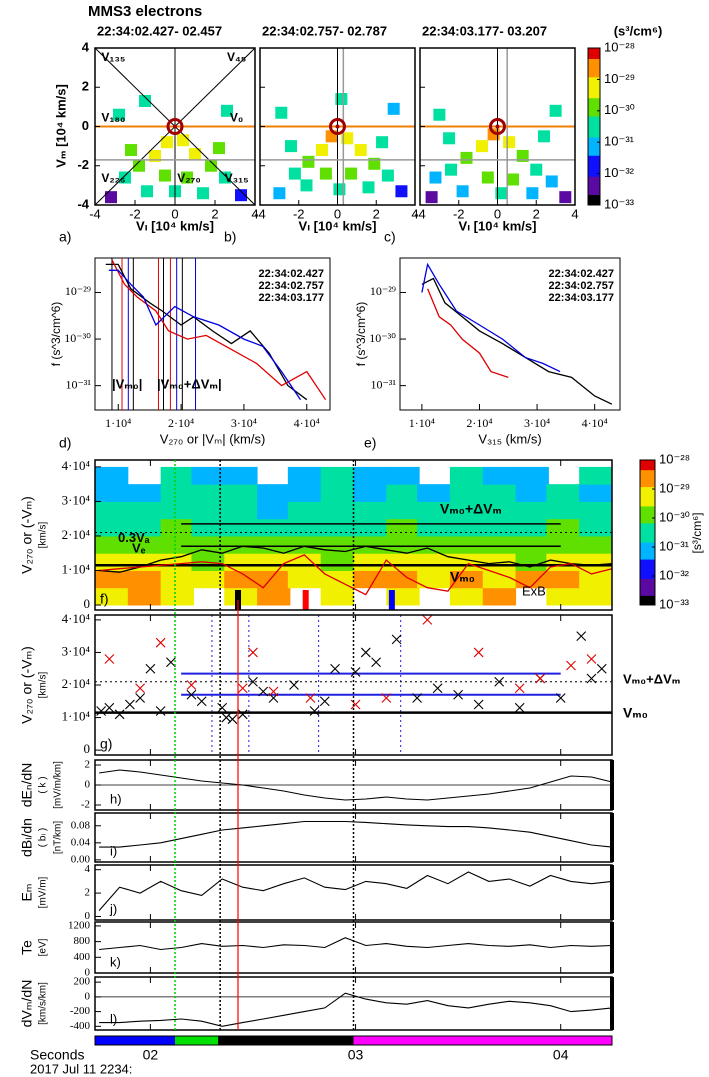 This screenshot has height=1077, width=709. I want to click on colorbar-label: 10⁻³⁰, so click(619, 109).